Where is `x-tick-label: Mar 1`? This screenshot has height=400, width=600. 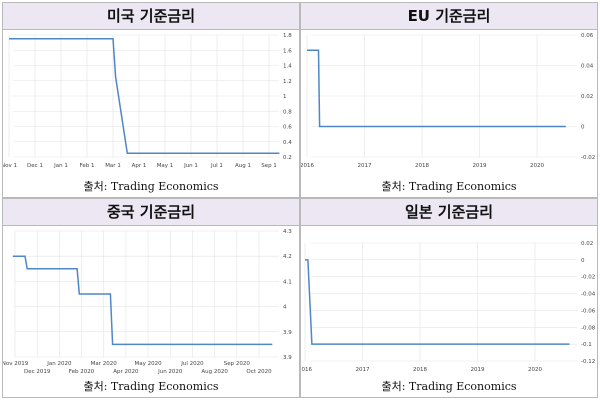 x-tick-label: Mar 1 is located at coordinates (113, 166).